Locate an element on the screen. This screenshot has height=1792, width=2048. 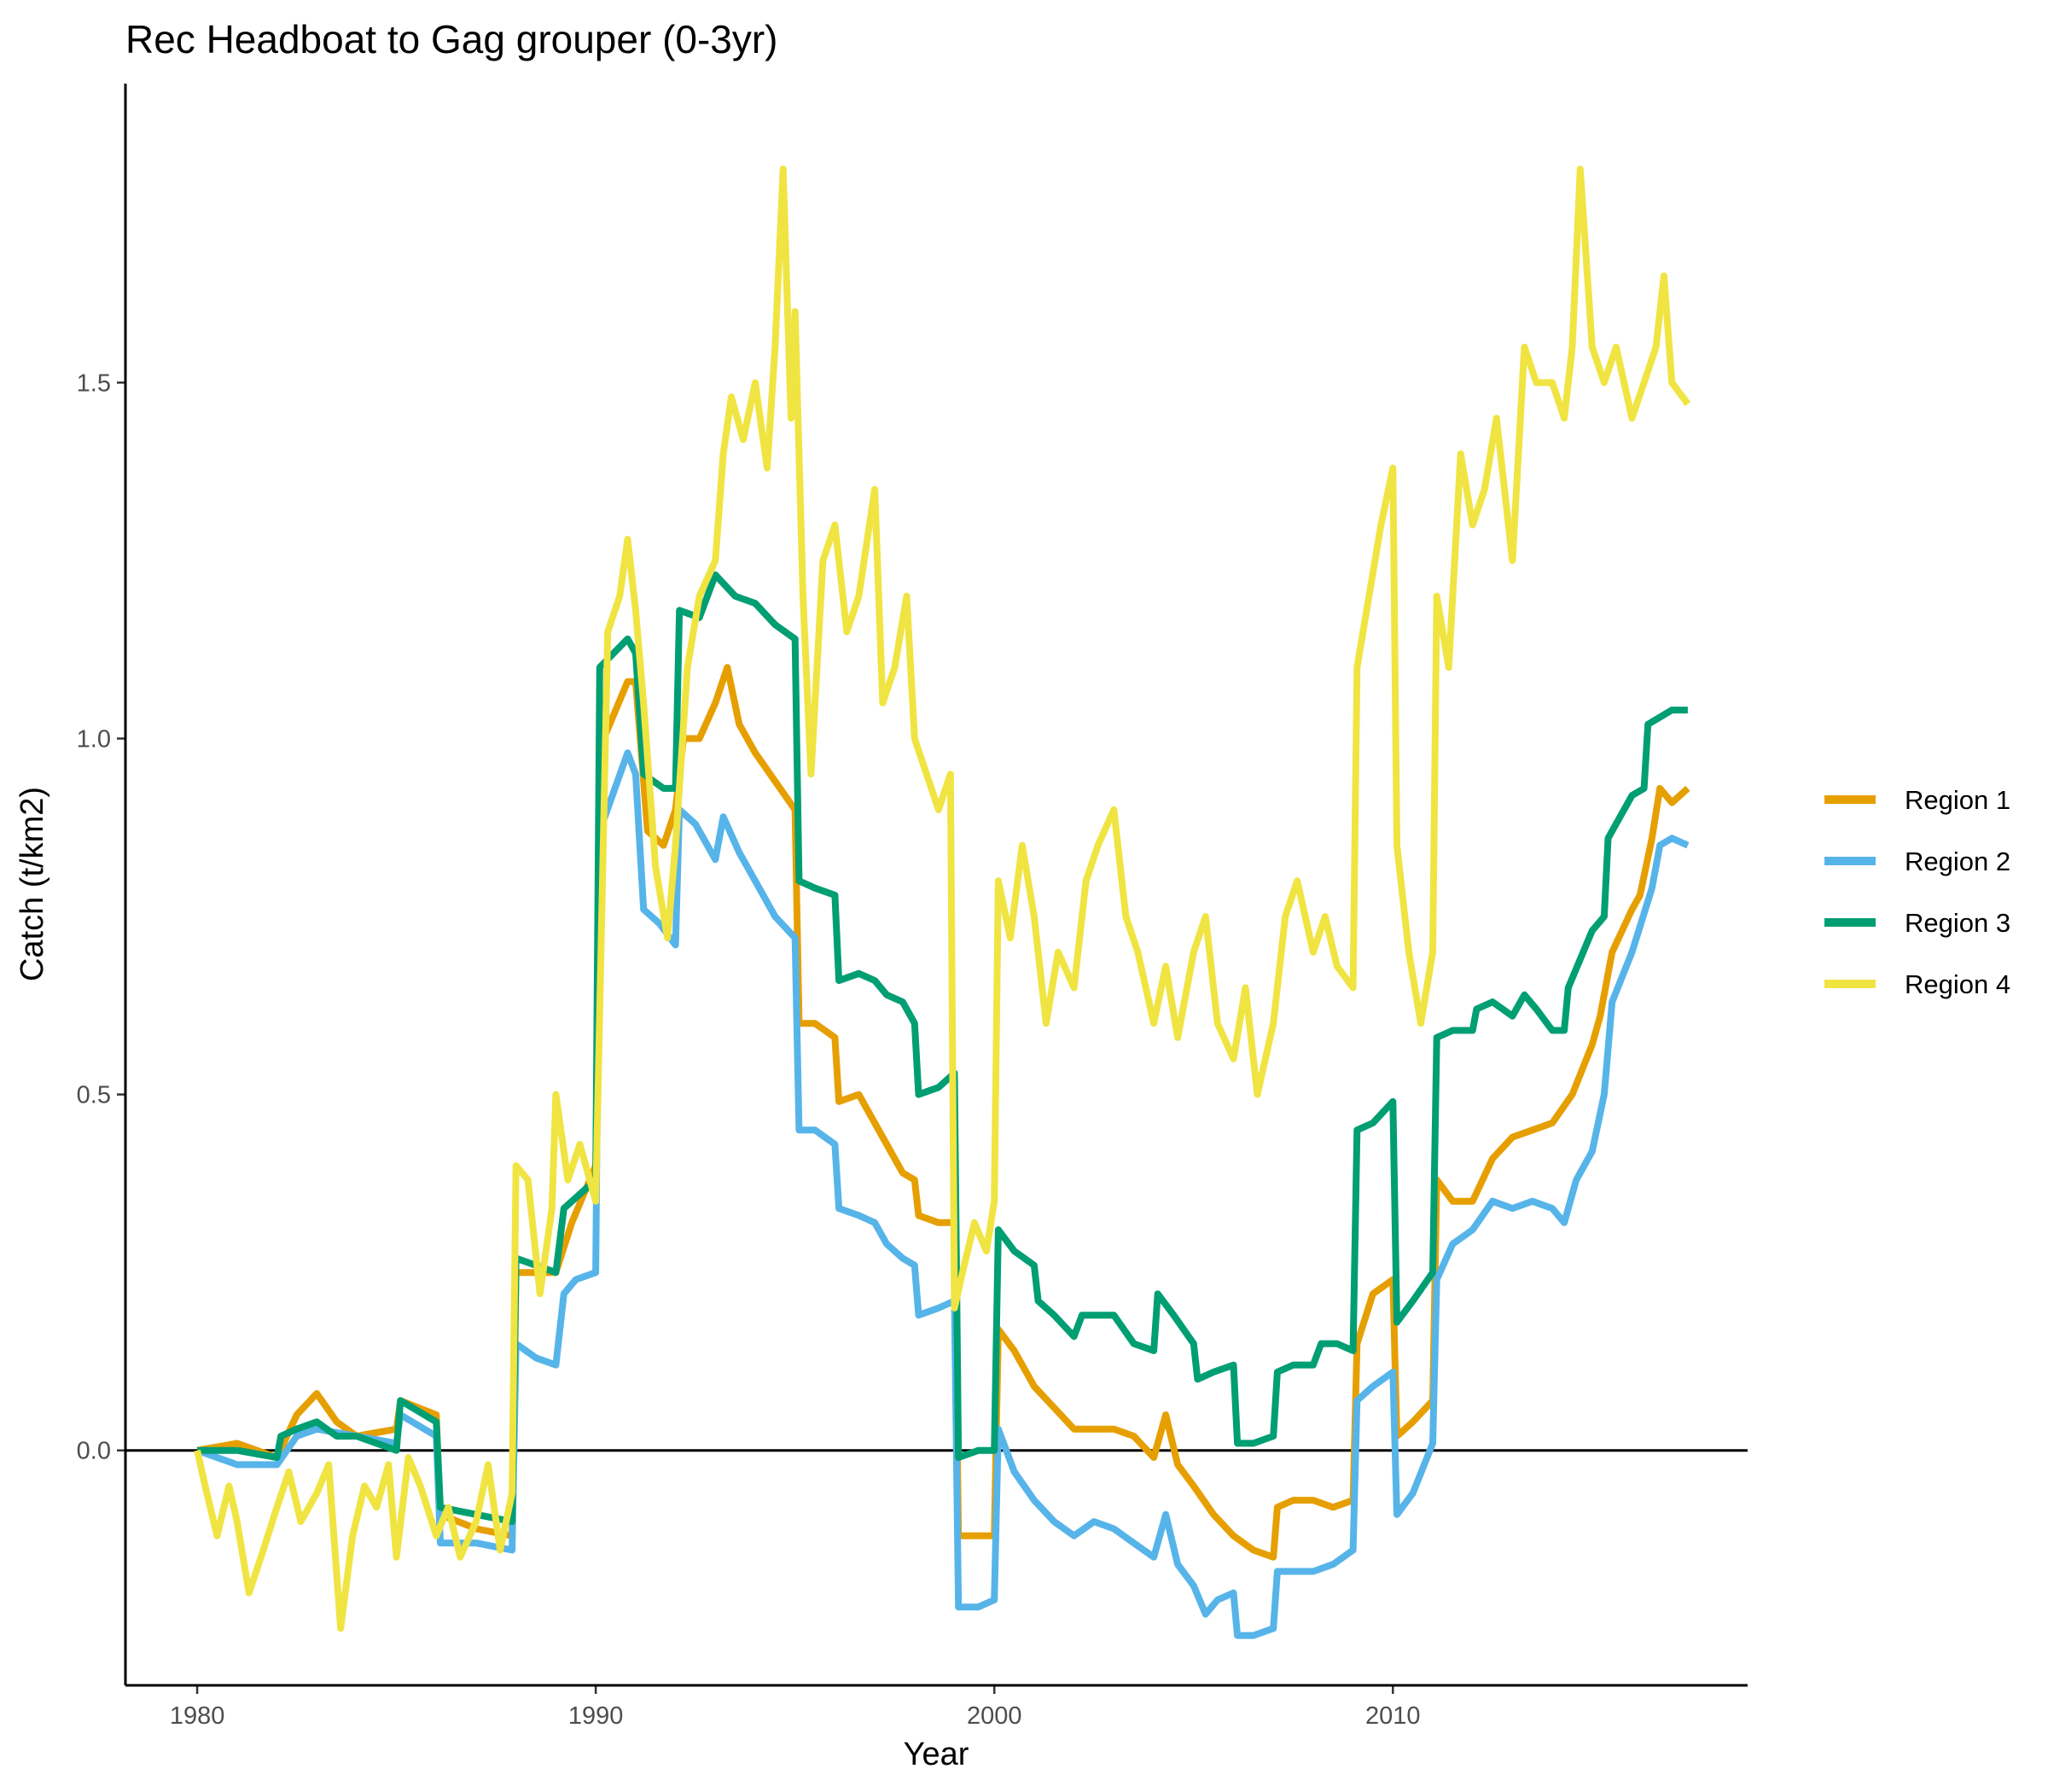
legend-label-region-1: Region 1 is located at coordinates (1958, 800).